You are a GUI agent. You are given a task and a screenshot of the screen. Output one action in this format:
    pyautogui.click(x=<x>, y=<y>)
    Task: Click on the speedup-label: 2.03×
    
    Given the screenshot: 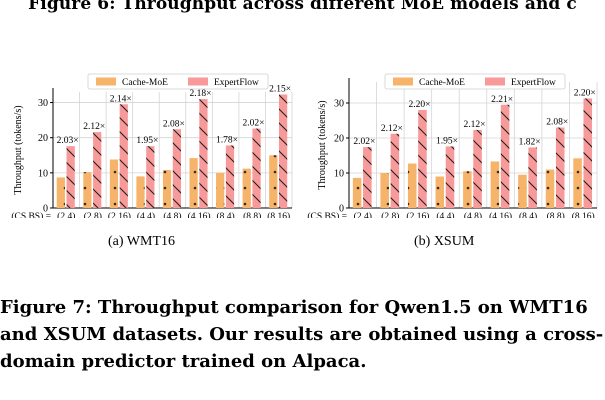 What is the action you would take?
    pyautogui.click(x=68, y=141)
    